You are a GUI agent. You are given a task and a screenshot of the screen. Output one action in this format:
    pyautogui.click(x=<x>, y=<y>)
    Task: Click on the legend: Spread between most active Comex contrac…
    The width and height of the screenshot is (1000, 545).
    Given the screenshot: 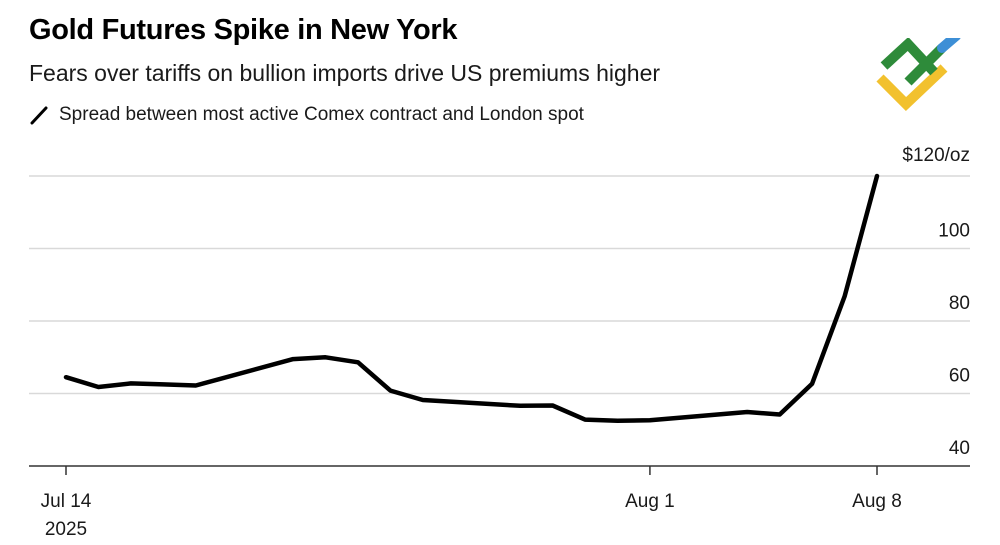 What is the action you would take?
    pyautogui.click(x=306, y=115)
    